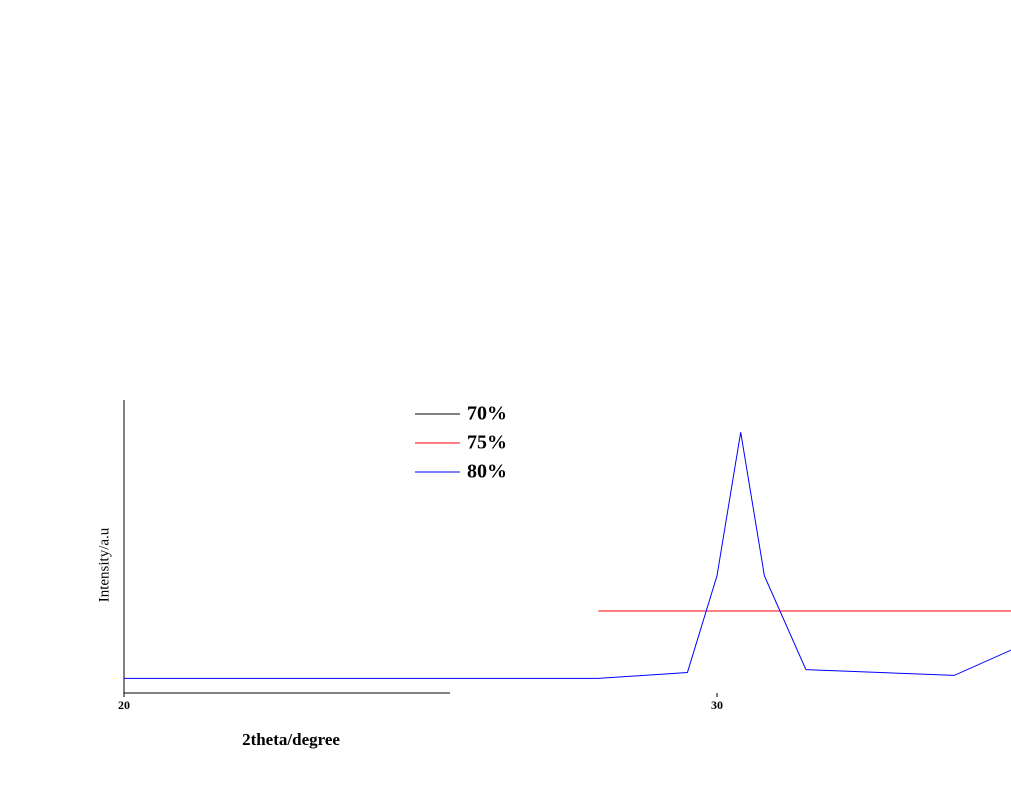 The height and width of the screenshot is (792, 1011). What do you see at coordinates (717, 705) in the screenshot?
I see `x-tick-label: 30` at bounding box center [717, 705].